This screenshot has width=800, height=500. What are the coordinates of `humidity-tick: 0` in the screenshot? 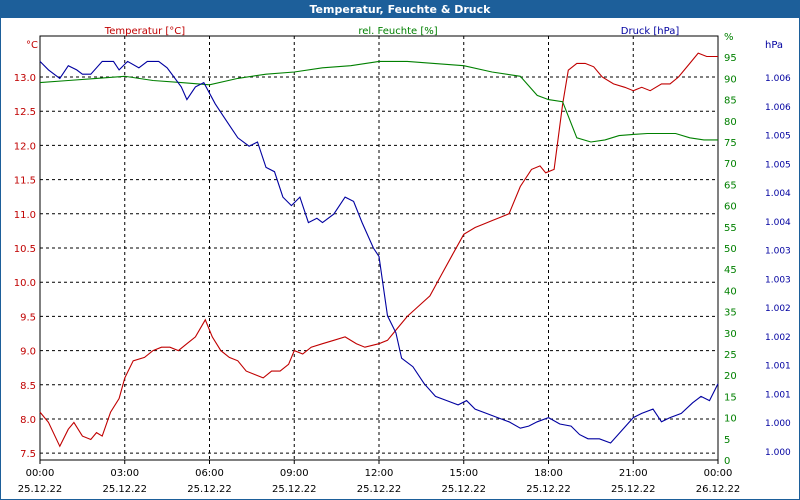 It's located at (727, 461).